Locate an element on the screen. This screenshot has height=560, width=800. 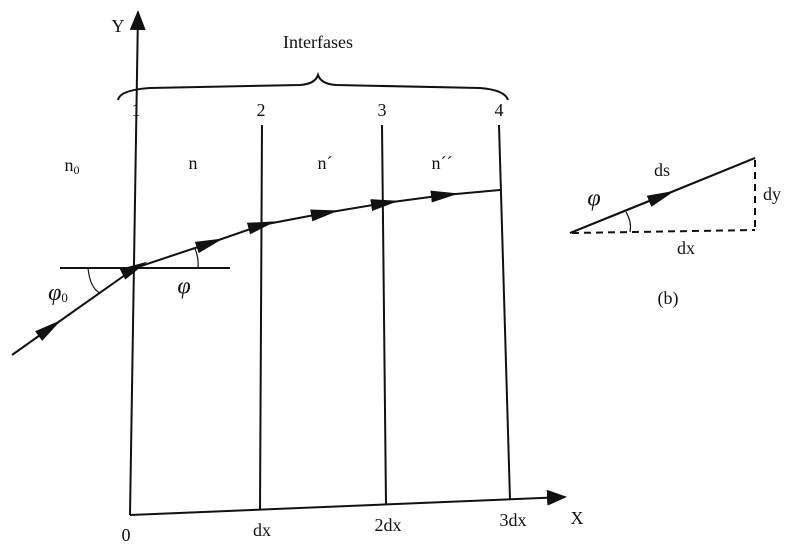
angle-label: φ0 is located at coordinates (58, 293).